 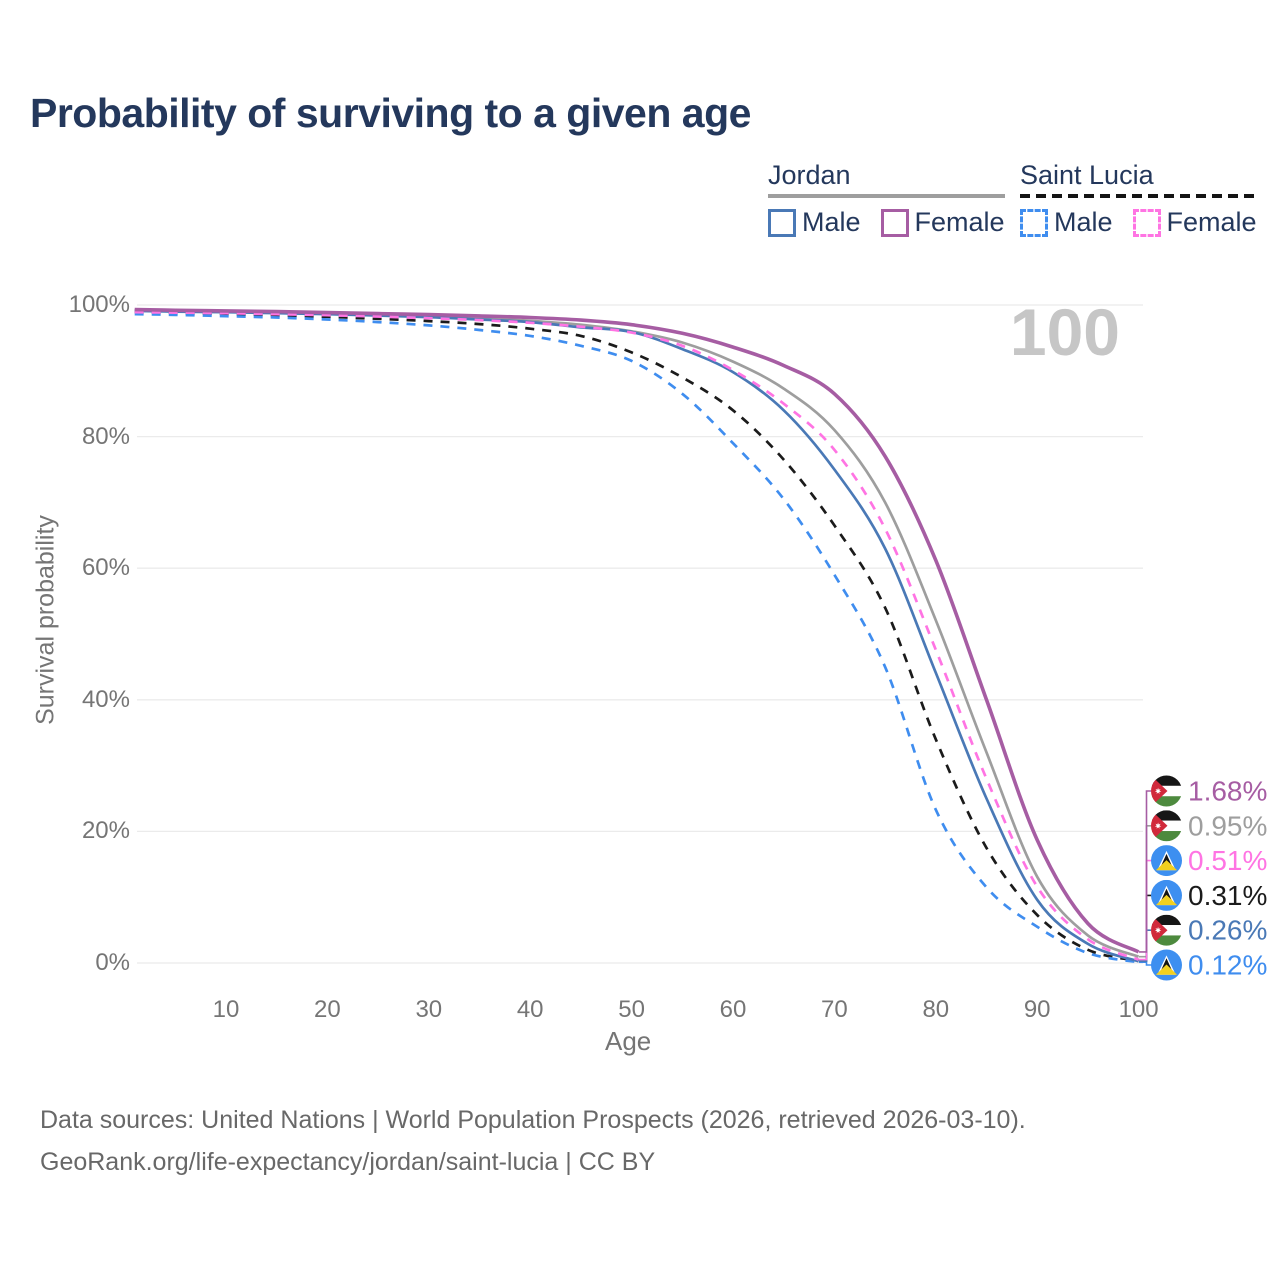 What do you see at coordinates (1227, 895) in the screenshot?
I see `endpoint-value-label: 0.31%` at bounding box center [1227, 895].